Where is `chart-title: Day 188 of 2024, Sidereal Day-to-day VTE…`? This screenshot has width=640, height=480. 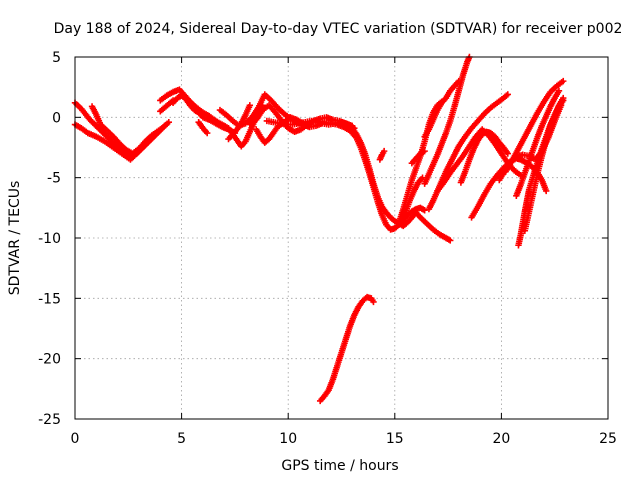 chart-title: Day 188 of 2024, Sidereal Day-to-day VTE… is located at coordinates (338, 29).